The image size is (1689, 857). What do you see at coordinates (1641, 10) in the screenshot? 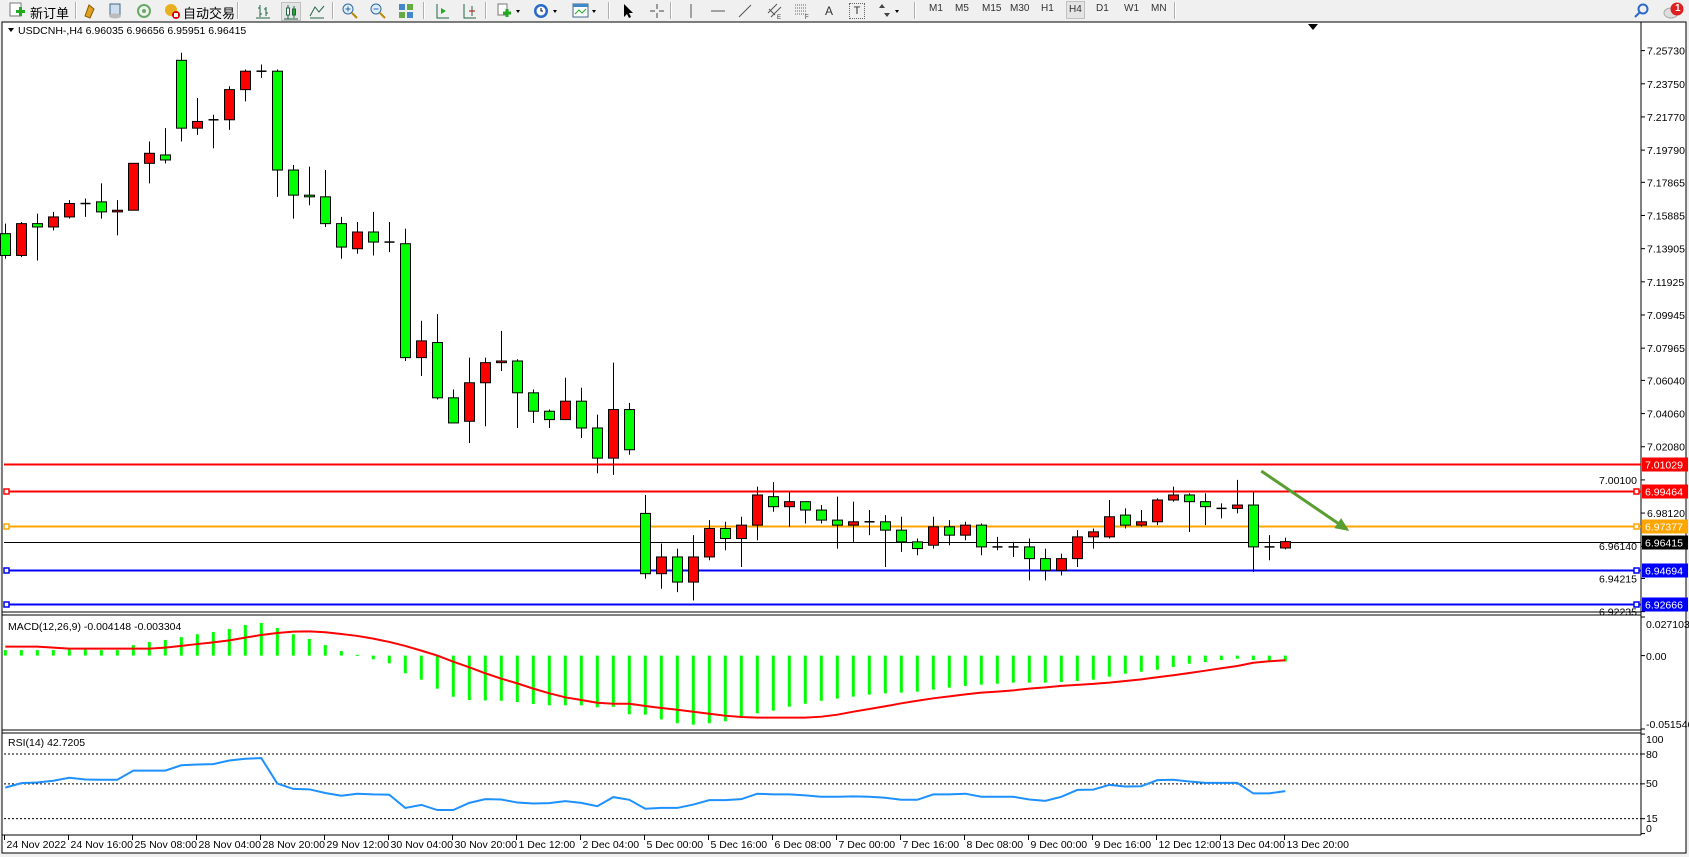
I see `search-button` at bounding box center [1641, 10].